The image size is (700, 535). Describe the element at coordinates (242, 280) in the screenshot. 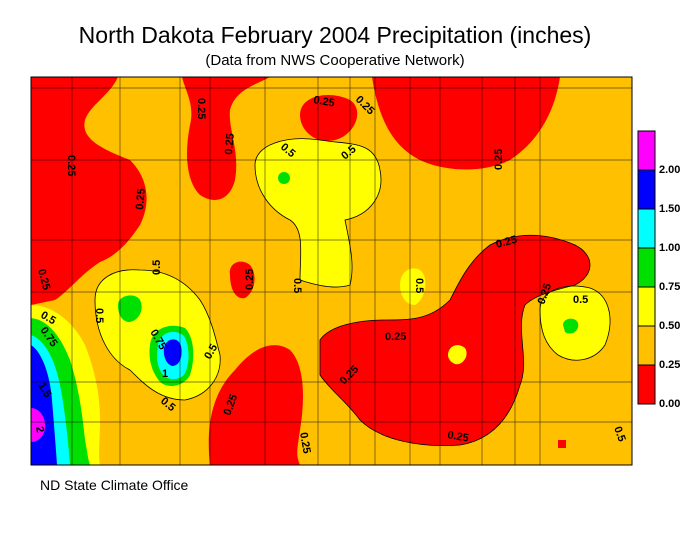

I see `dry-area-central-small` at that location.